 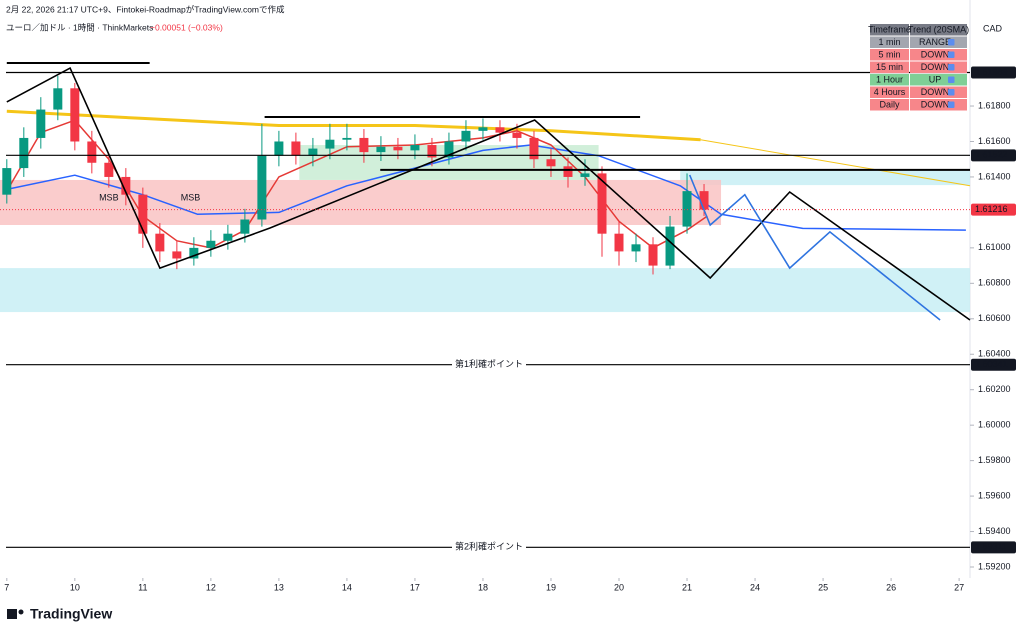 I want to click on x-tick-label: 17, so click(x=415, y=587).